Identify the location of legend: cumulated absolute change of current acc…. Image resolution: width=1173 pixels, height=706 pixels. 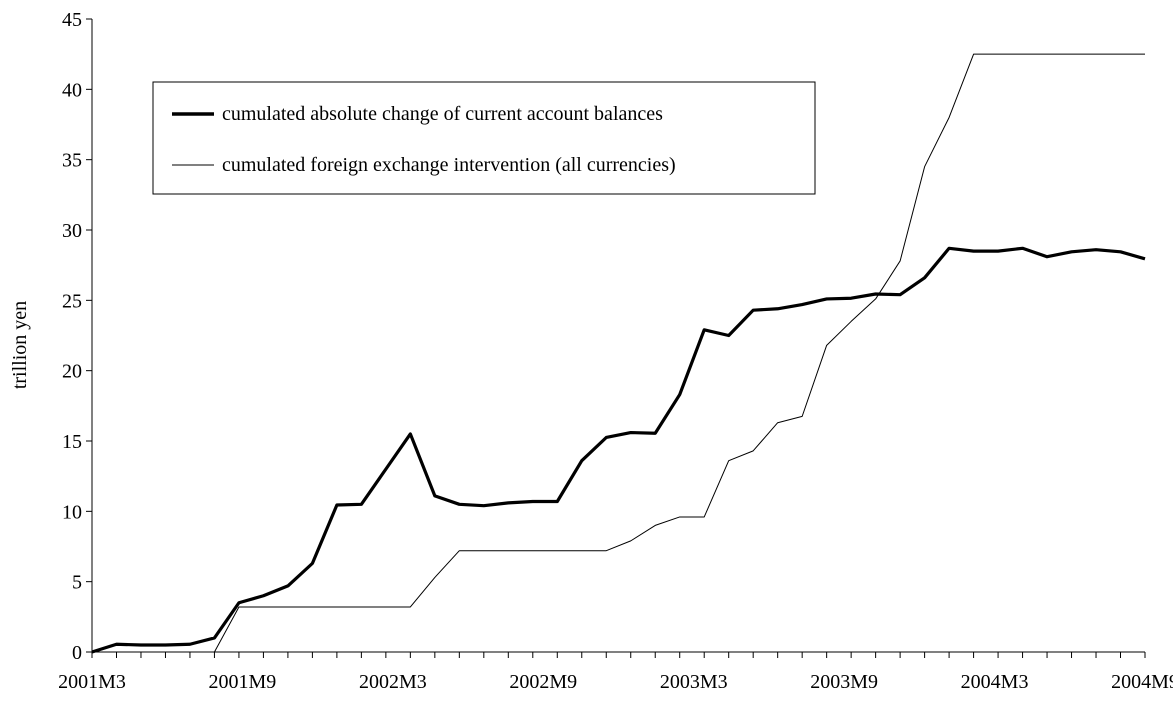
(484, 138).